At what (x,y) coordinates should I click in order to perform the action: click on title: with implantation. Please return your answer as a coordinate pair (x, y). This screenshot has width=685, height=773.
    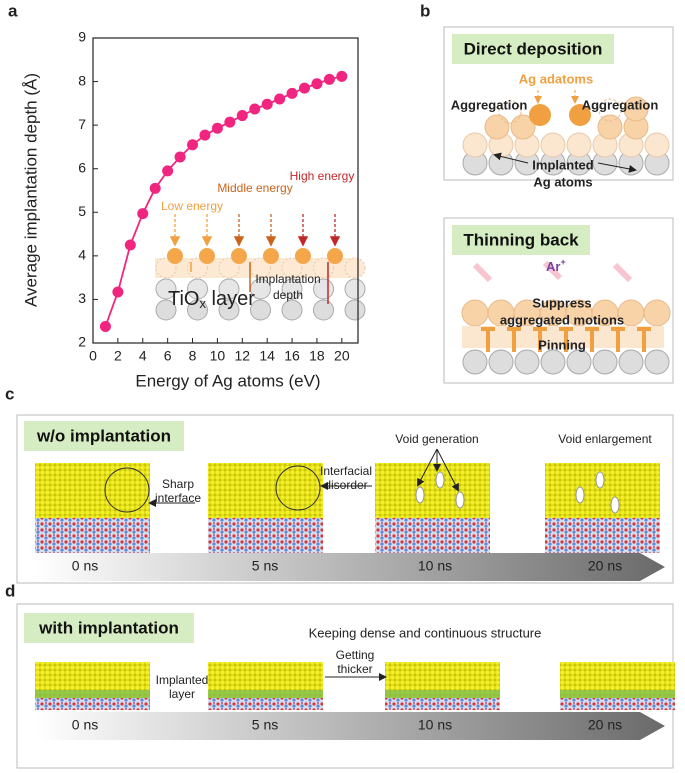
    Looking at the image, I should click on (108, 627).